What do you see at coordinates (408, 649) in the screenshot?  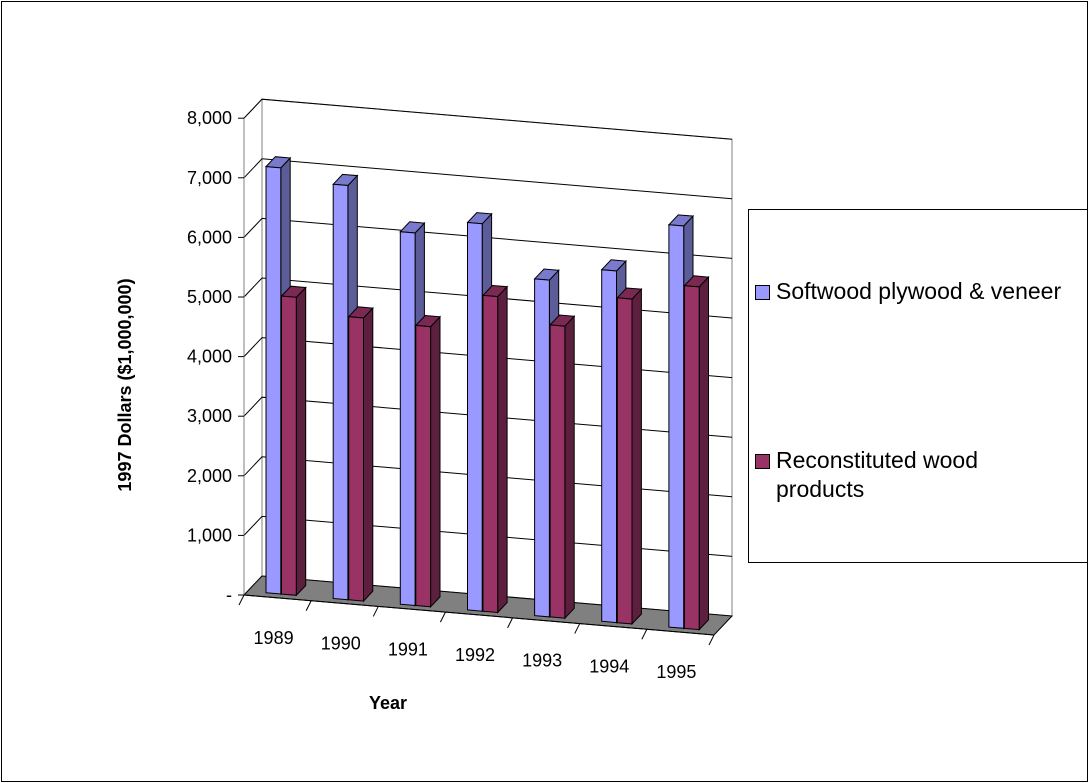 I see `x-tick-label: 1991` at bounding box center [408, 649].